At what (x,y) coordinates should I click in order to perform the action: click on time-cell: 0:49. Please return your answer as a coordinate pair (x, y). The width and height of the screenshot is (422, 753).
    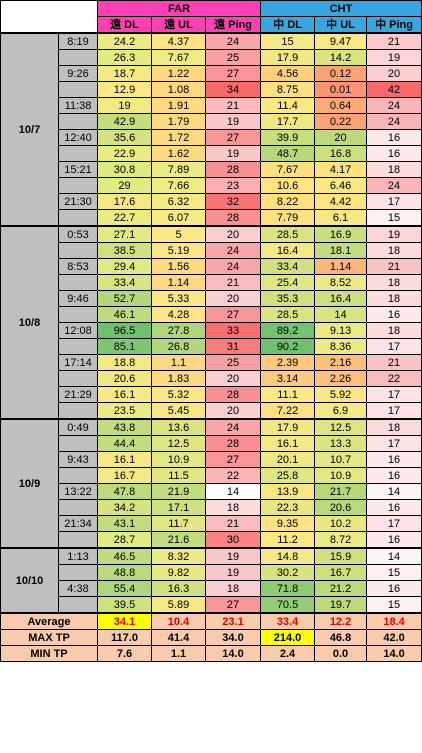
    Looking at the image, I should click on (78, 427).